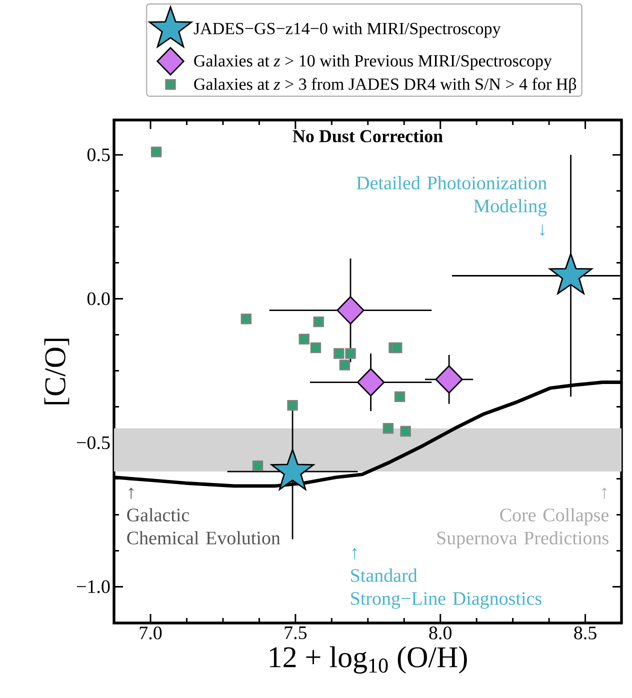 This screenshot has width=632, height=698. Describe the element at coordinates (585, 633) in the screenshot. I see `x-tick-label: 8.5` at that location.